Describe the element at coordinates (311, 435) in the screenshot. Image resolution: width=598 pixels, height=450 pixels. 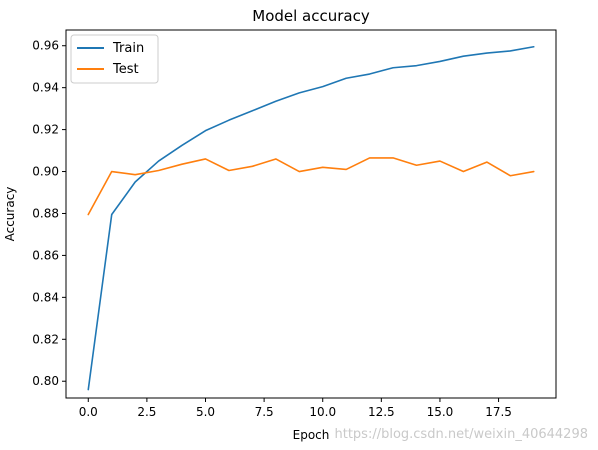
I see `x-axis-label: Epoch` at that location.